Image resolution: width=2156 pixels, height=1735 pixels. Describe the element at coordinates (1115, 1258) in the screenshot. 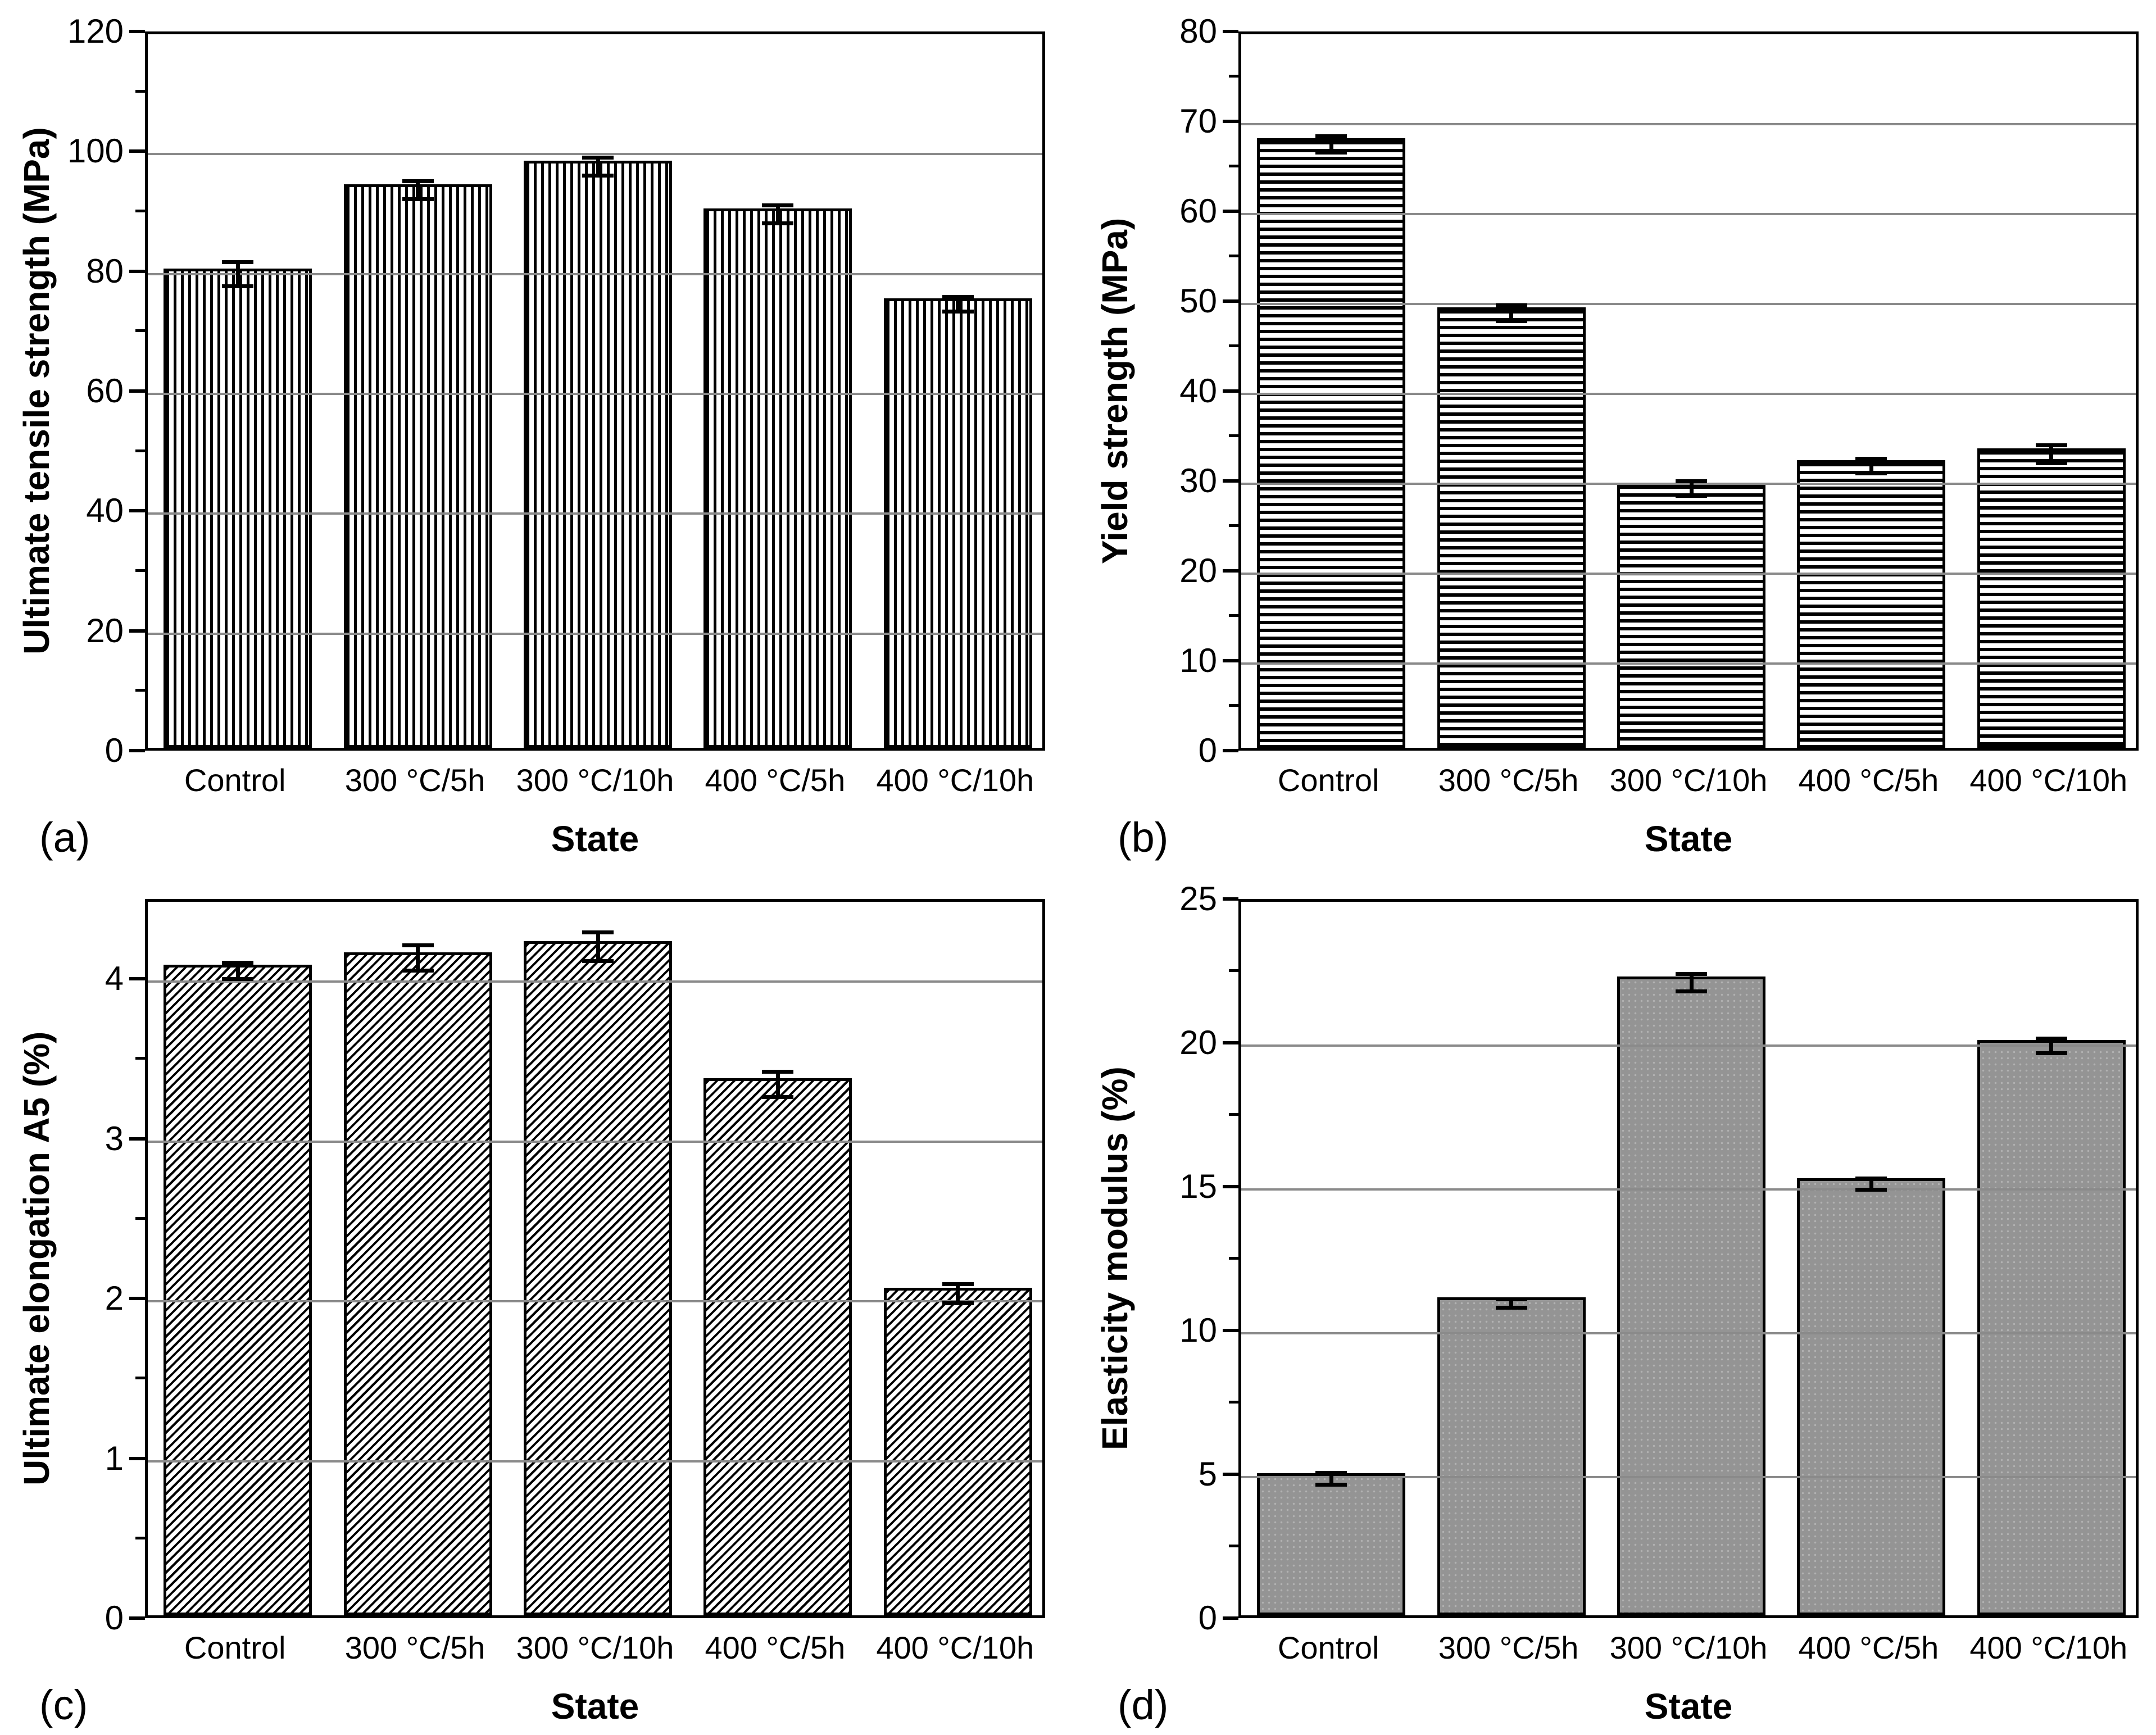

I see `y-axis-title: Elasticity modulus (%)` at that location.